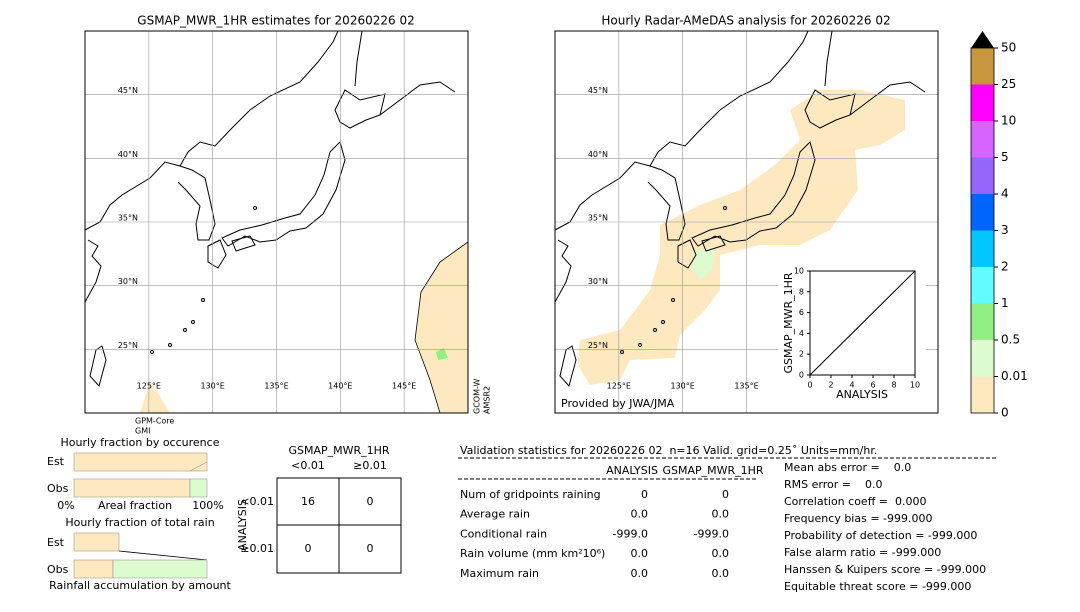 This screenshot has height=612, width=1080. I want to click on stat-name: Maximum rain, so click(499, 573).